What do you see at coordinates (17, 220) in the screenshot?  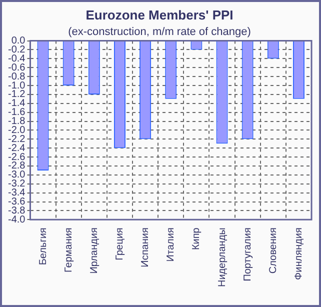 I see `y-tick-label: -4.0` at bounding box center [17, 220].